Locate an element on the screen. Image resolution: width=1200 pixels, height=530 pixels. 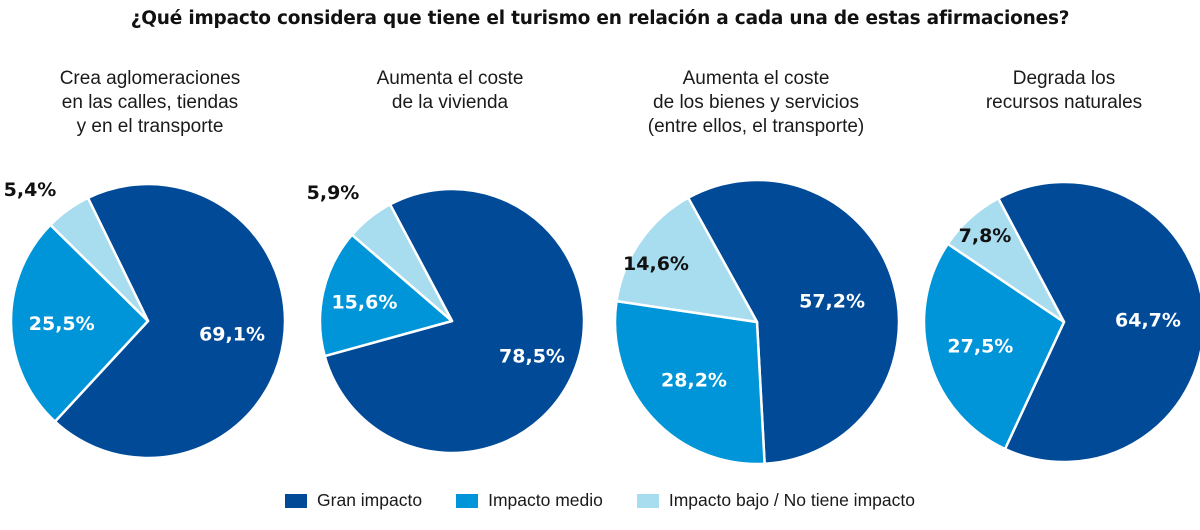
pie-chart-4: 64,7% 27,5% 7,8% is located at coordinates (1061, 322).